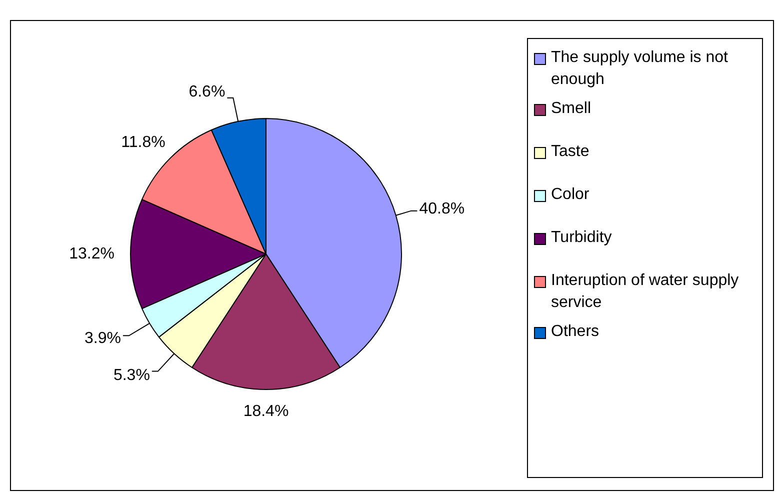 The height and width of the screenshot is (498, 781). What do you see at coordinates (571, 109) in the screenshot?
I see `legend-label: Smell` at bounding box center [571, 109].